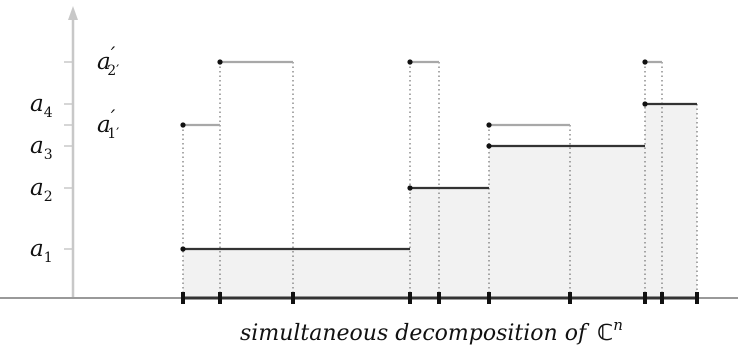 The width and height of the screenshot is (738, 352). I want to click on caption: simultaneous decomposition of ℂn, so click(431, 331).